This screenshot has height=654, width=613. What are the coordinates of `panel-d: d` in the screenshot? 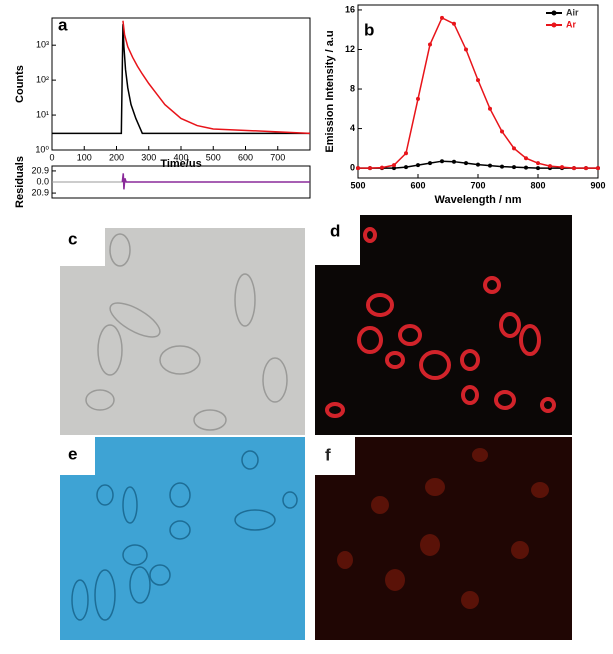 It's located at (443, 325).